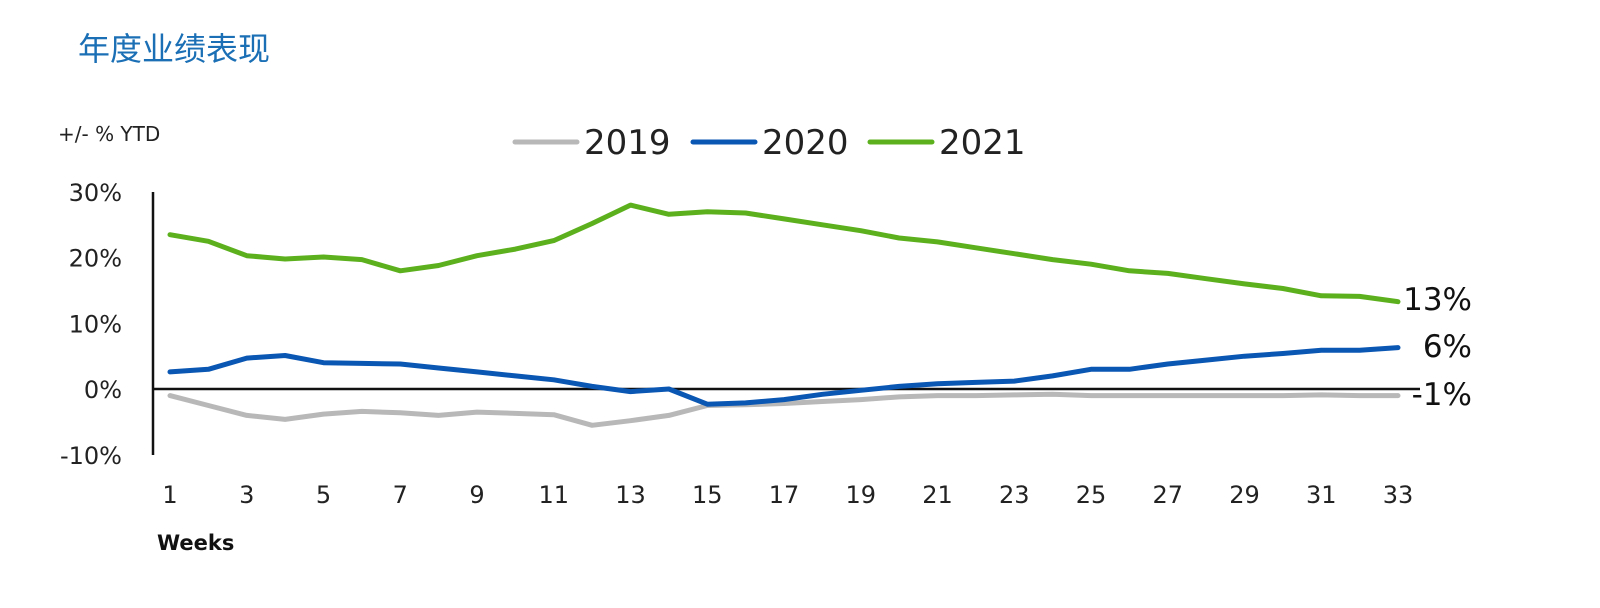 The height and width of the screenshot is (608, 1600). I want to click on end-label-2019: -1%, so click(1442, 395).